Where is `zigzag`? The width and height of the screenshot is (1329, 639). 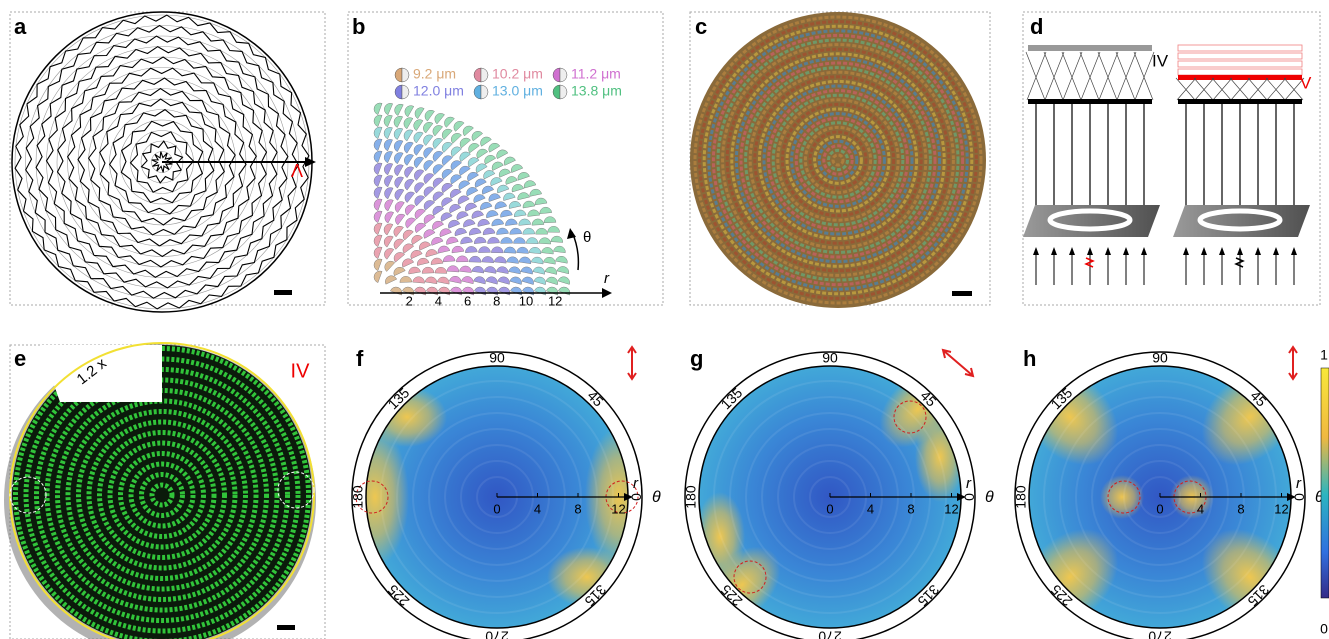 zigzag is located at coordinates (161, 161).